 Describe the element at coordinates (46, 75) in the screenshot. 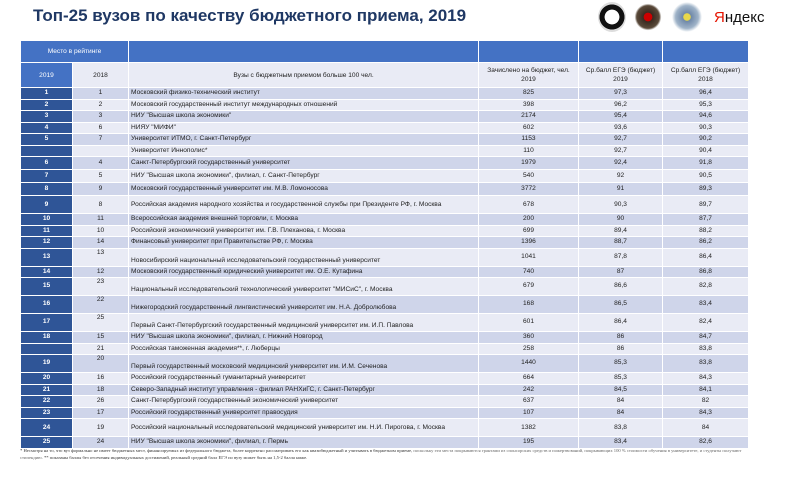

I see `header-2019: 2019` at that location.